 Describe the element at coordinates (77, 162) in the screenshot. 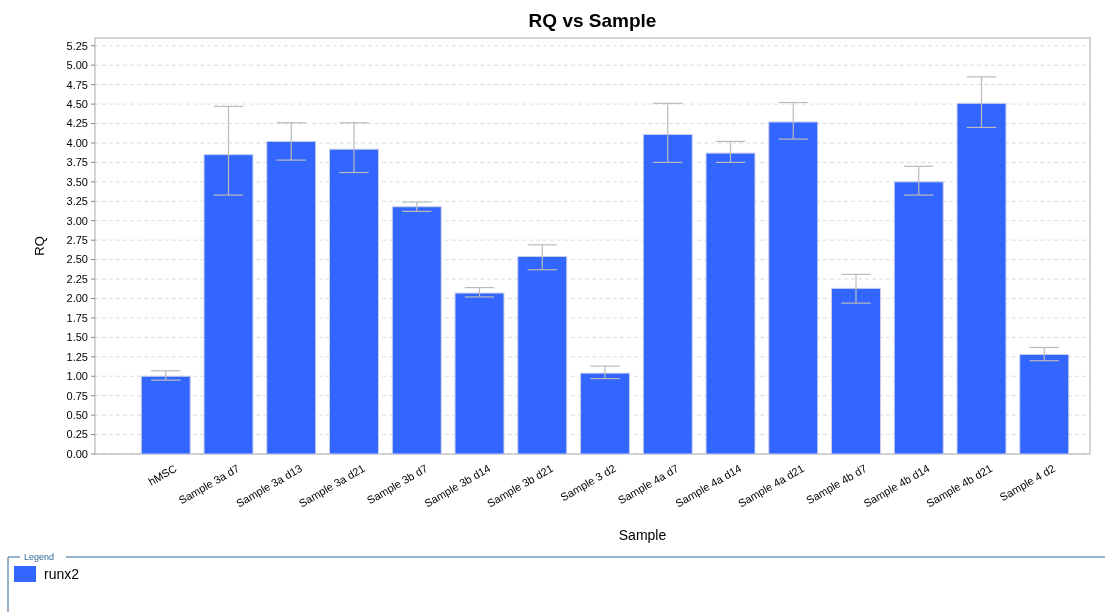

I see `y-tick-label: 3.75` at that location.